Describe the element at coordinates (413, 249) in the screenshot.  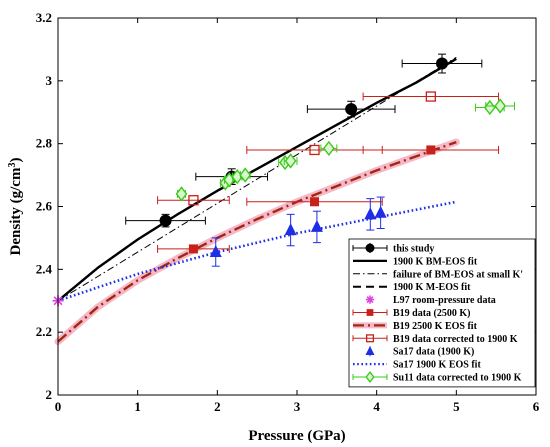
I see `legend-label: this study` at that location.